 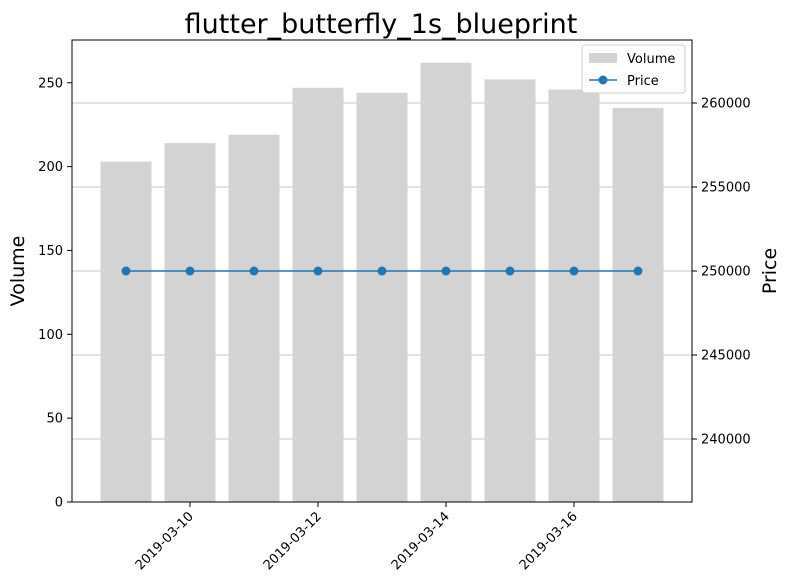 What do you see at coordinates (50, 335) in the screenshot?
I see `y-tick-label: 100` at bounding box center [50, 335].